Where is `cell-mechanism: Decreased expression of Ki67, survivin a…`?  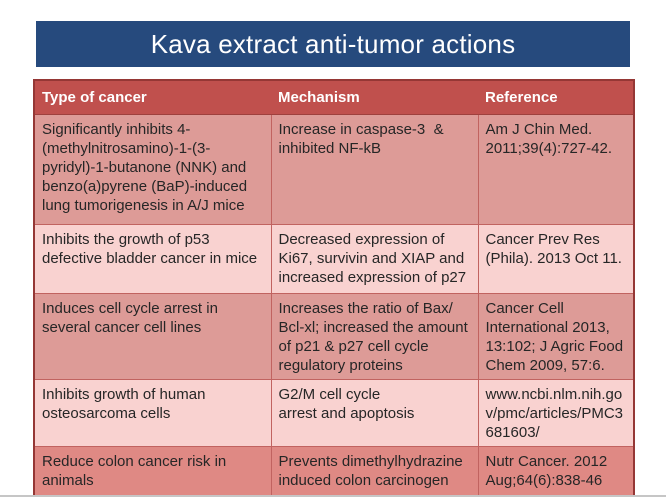 cell-mechanism: Decreased expression of Ki67, survivin a… is located at coordinates (374, 259).